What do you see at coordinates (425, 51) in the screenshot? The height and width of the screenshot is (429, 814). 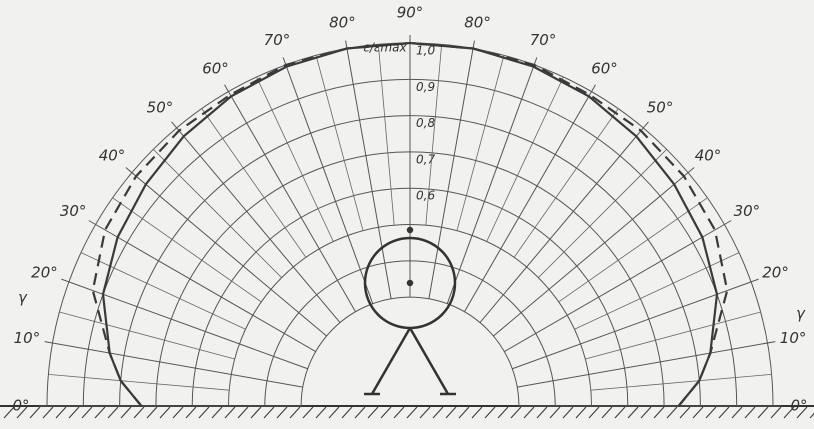 I see `r-tick-label: 1,0` at bounding box center [425, 51].